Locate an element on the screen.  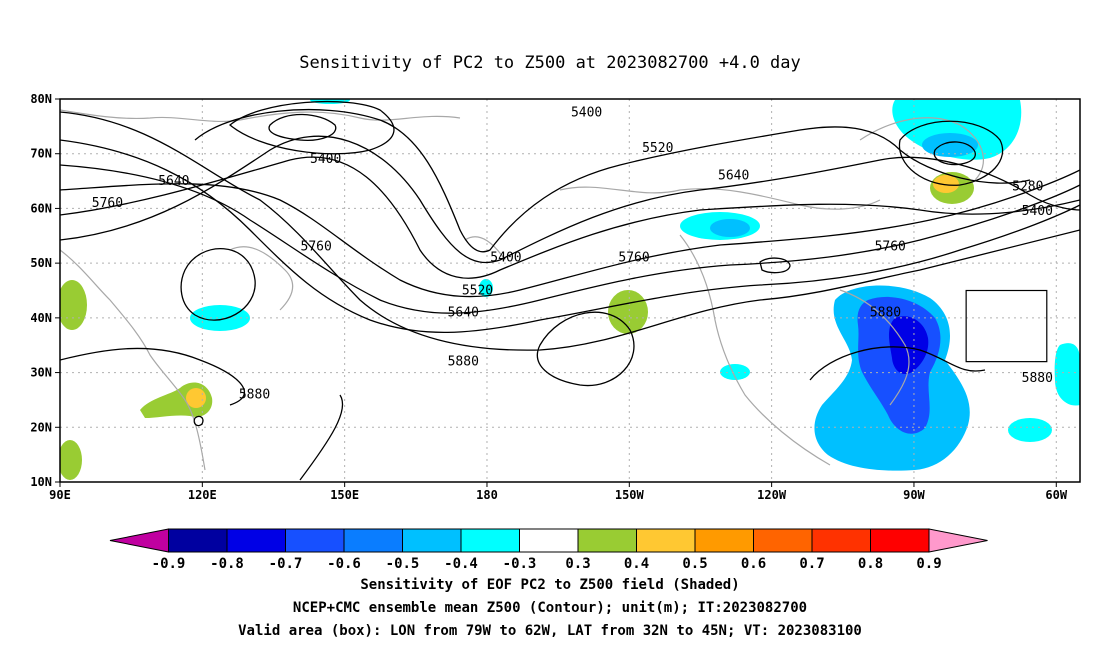
colorbar-label: -0.3 is located at coordinates (520, 564).